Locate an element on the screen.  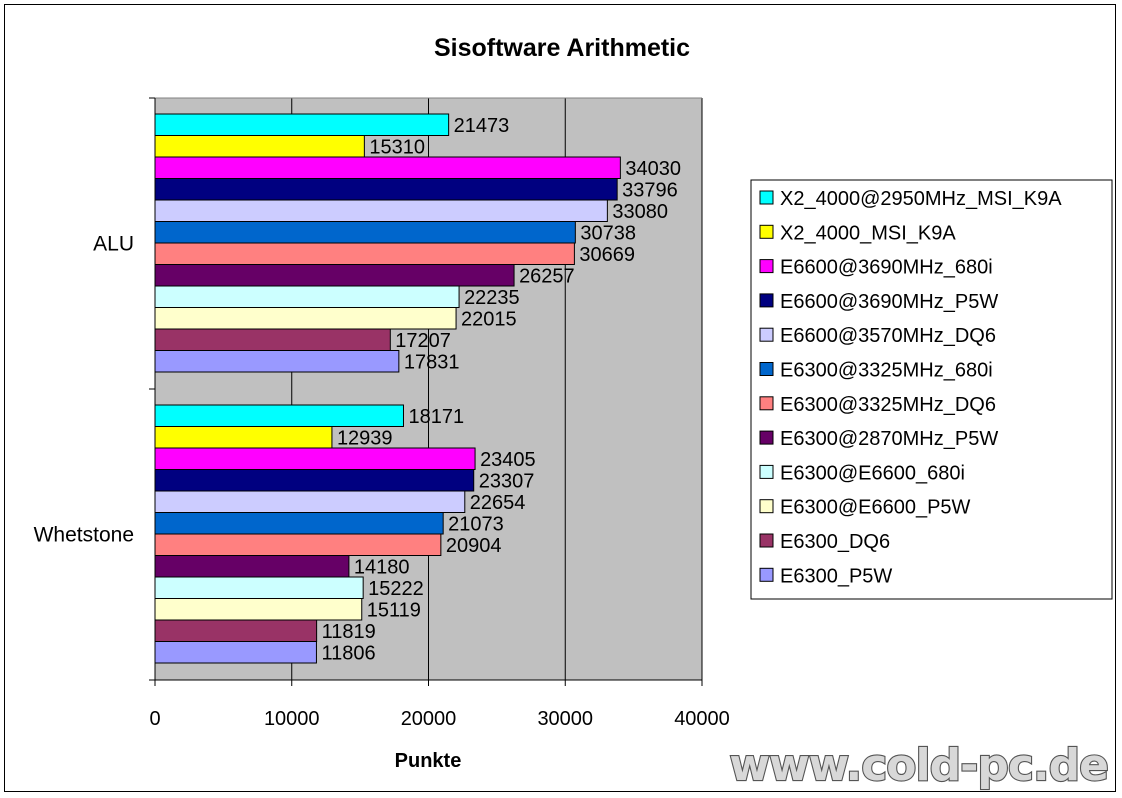
legend-entry: E6600@3690MHz_P5W is located at coordinates (889, 302).